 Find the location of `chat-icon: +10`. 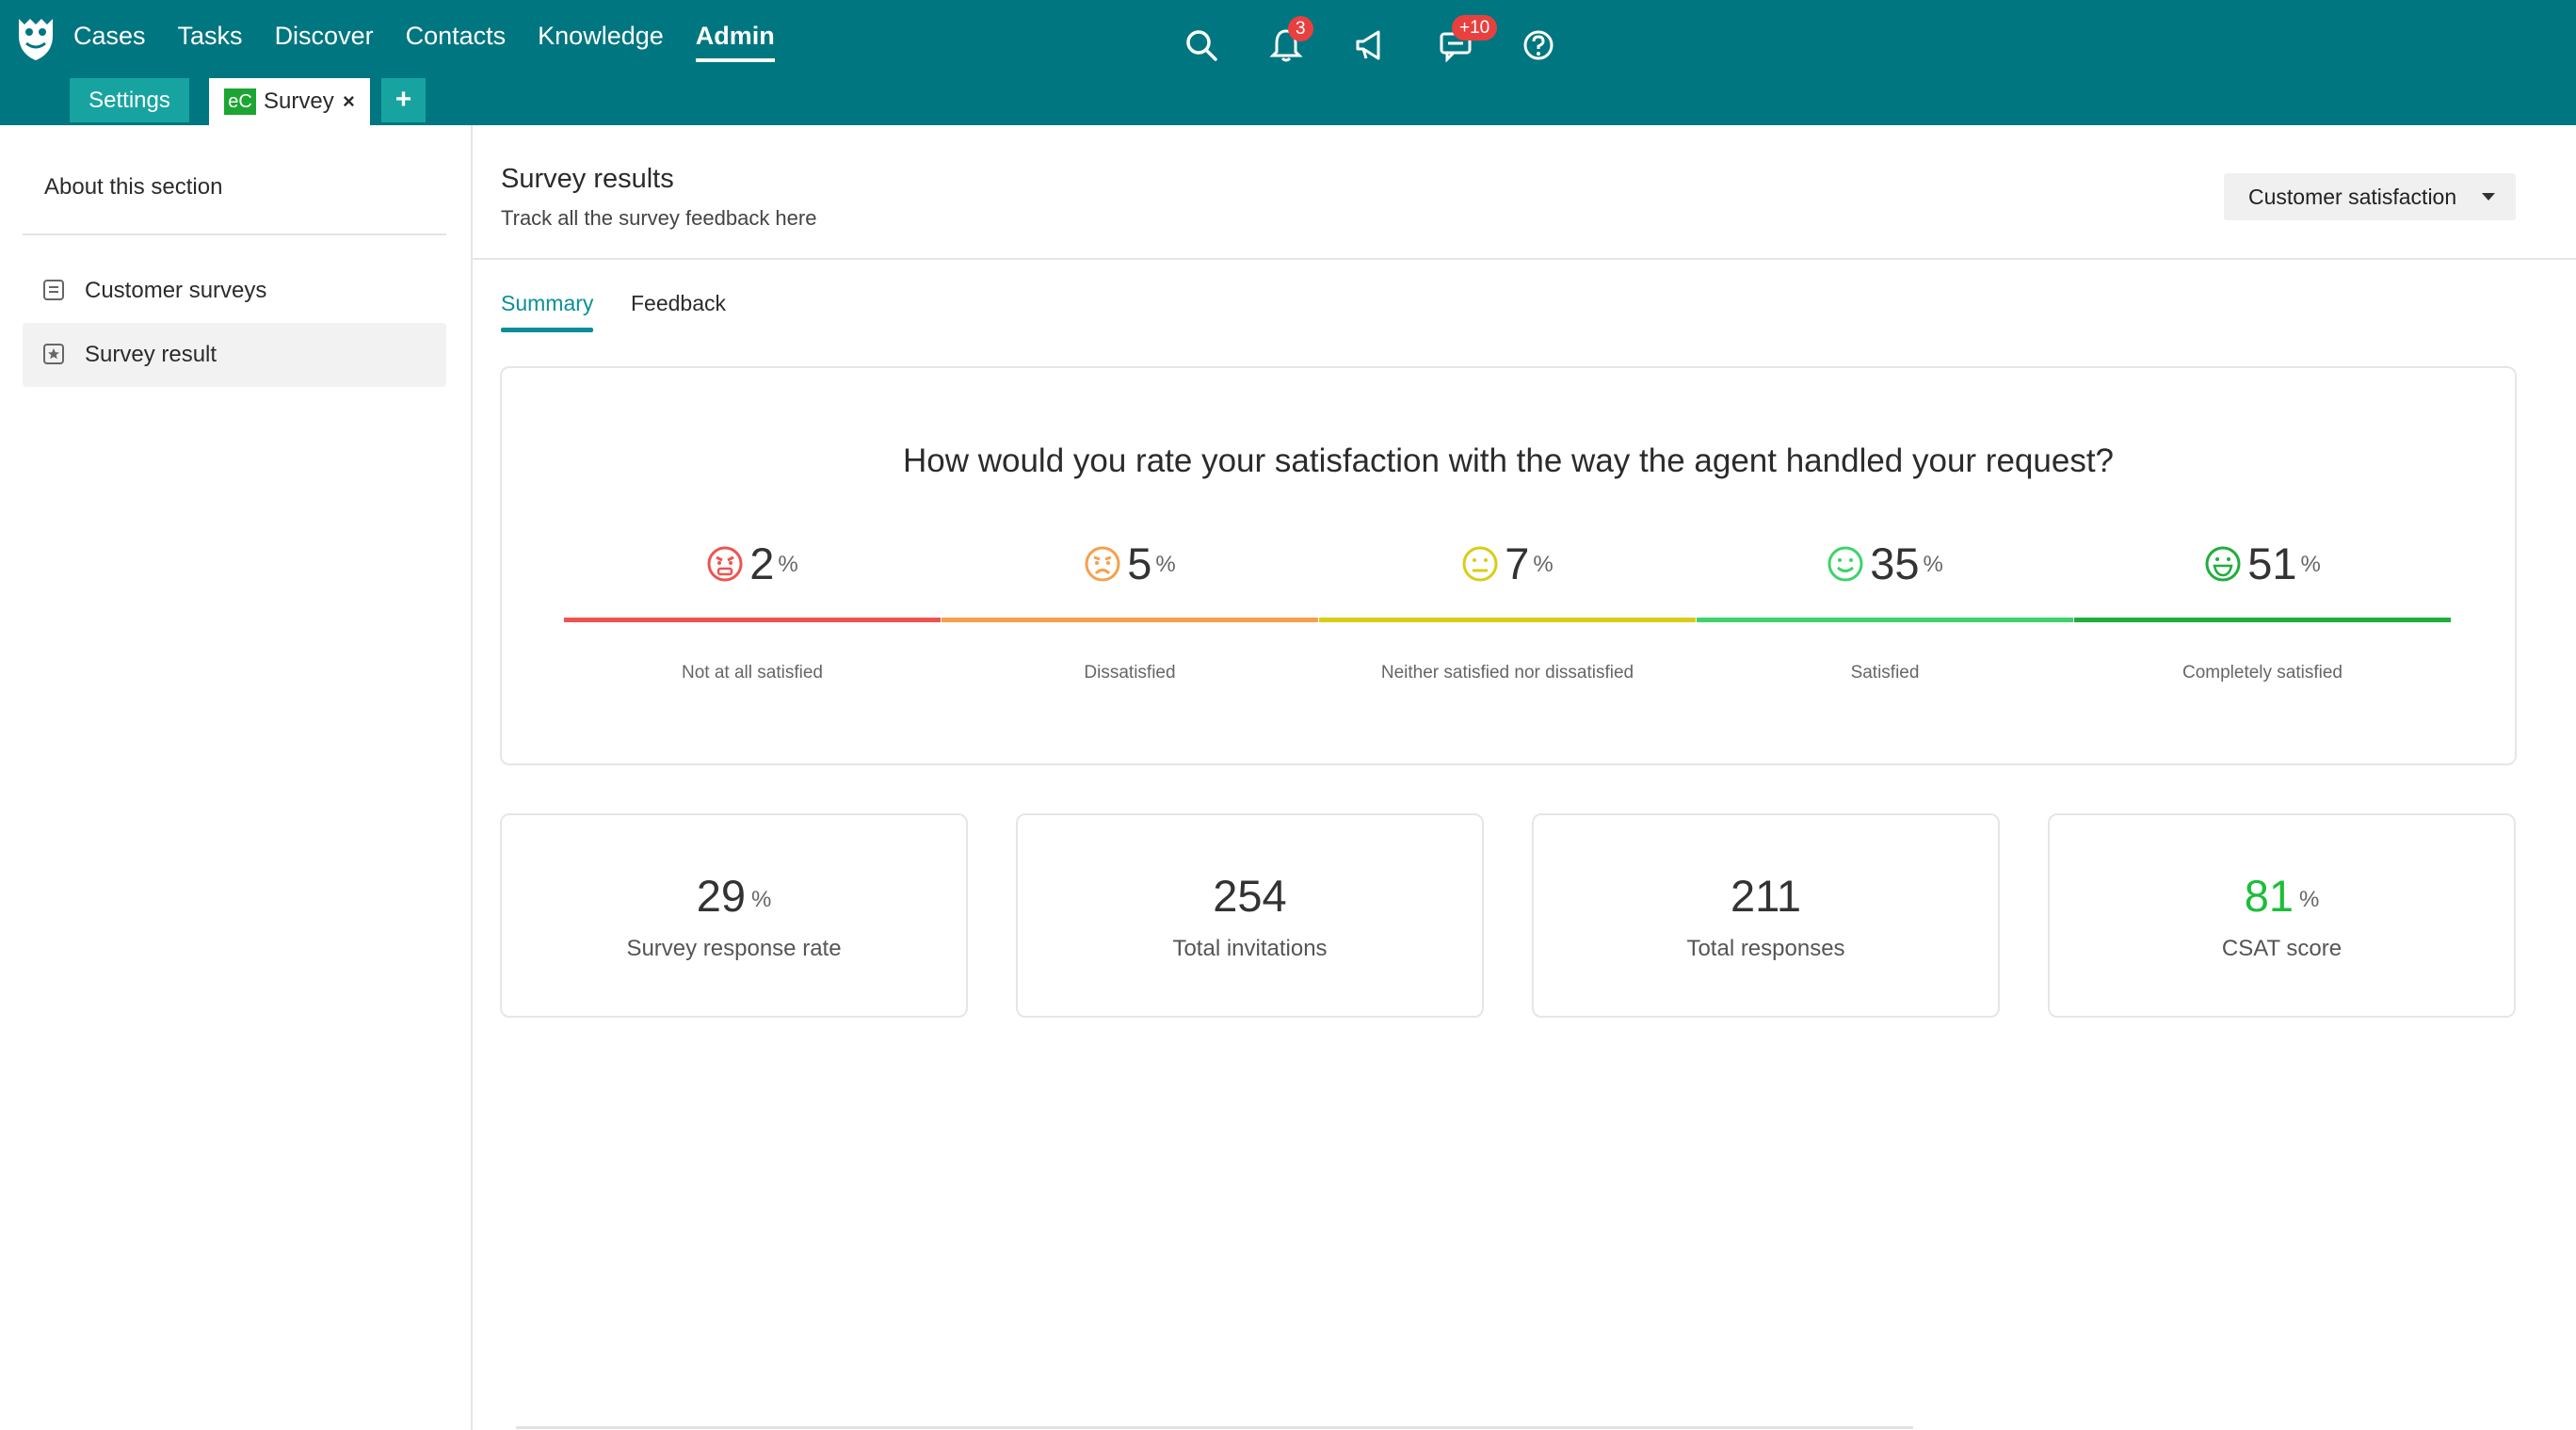

chat-icon: +10 is located at coordinates (1463, 44).